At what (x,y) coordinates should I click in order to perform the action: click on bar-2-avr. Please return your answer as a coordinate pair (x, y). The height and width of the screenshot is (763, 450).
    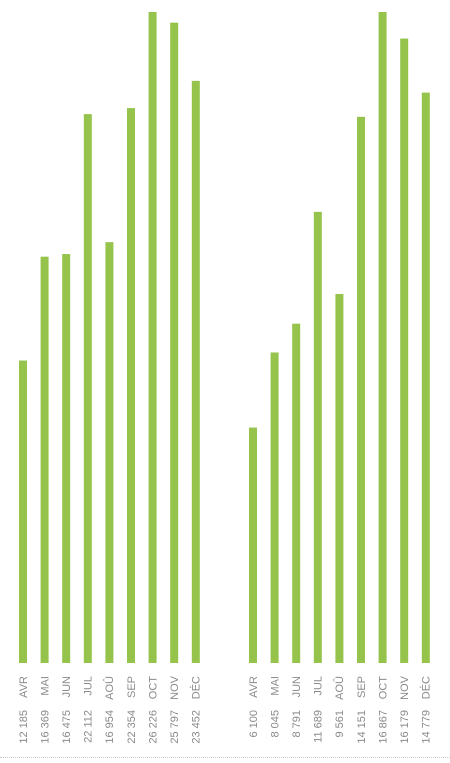
    Looking at the image, I should click on (253, 545).